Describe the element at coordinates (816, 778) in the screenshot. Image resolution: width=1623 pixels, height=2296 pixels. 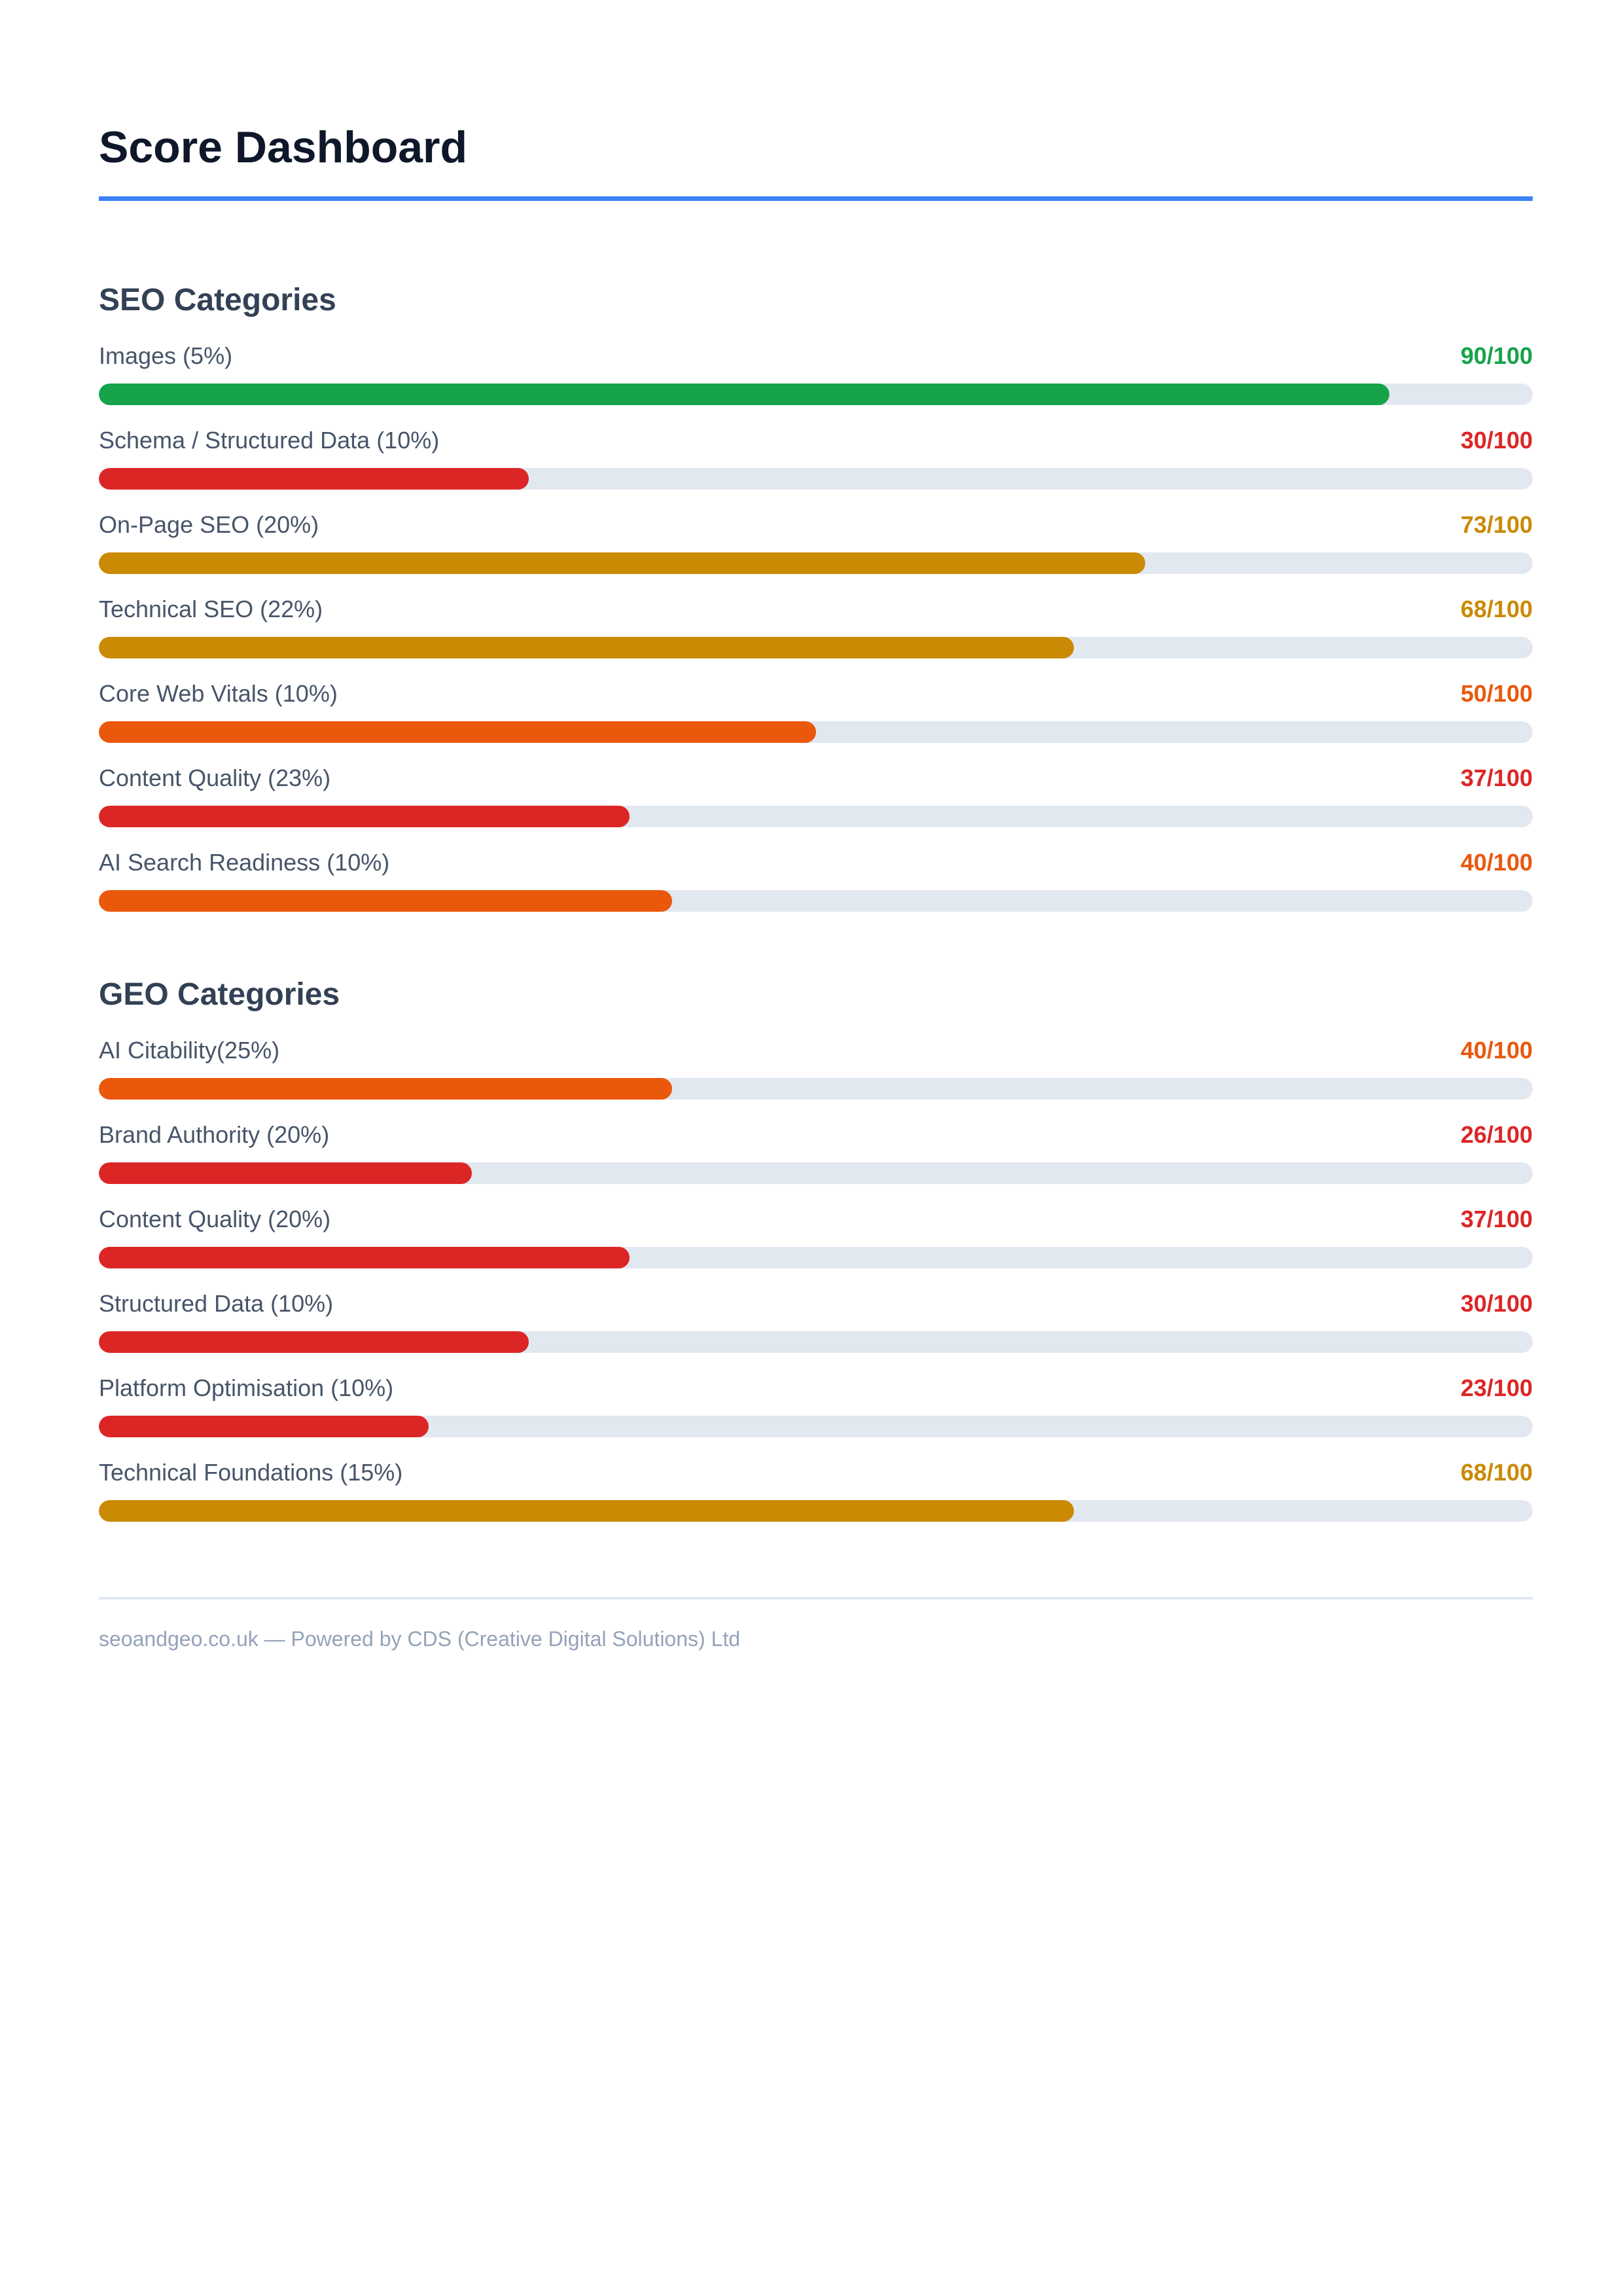
I see `score-row-header: Content Quality (23%) 37/100` at that location.